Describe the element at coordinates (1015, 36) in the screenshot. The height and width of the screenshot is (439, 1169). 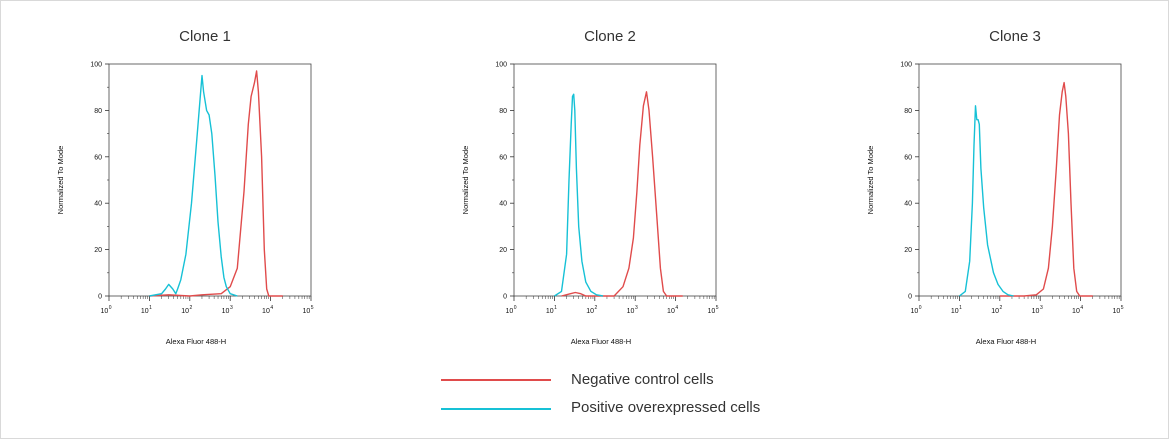
I see `chart-title-clone-3: Clone 3` at that location.